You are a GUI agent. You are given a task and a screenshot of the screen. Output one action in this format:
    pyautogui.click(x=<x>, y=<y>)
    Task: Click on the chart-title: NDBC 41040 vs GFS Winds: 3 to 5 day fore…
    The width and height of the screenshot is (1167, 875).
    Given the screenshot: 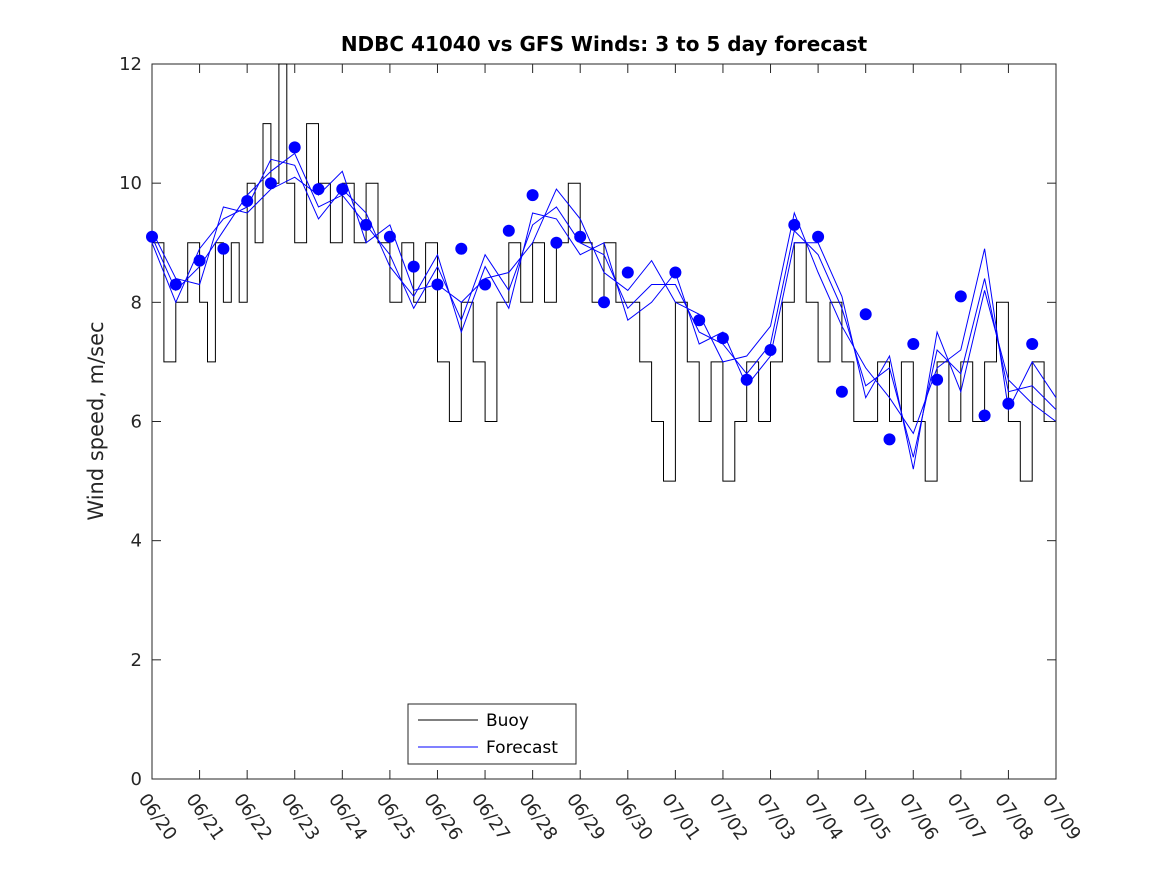 What is the action you would take?
    pyautogui.click(x=604, y=44)
    